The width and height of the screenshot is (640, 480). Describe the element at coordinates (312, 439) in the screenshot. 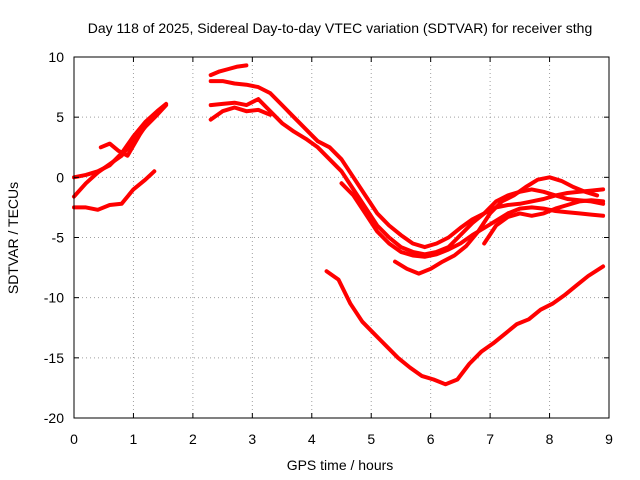

I see `x-tick-label: 4` at that location.